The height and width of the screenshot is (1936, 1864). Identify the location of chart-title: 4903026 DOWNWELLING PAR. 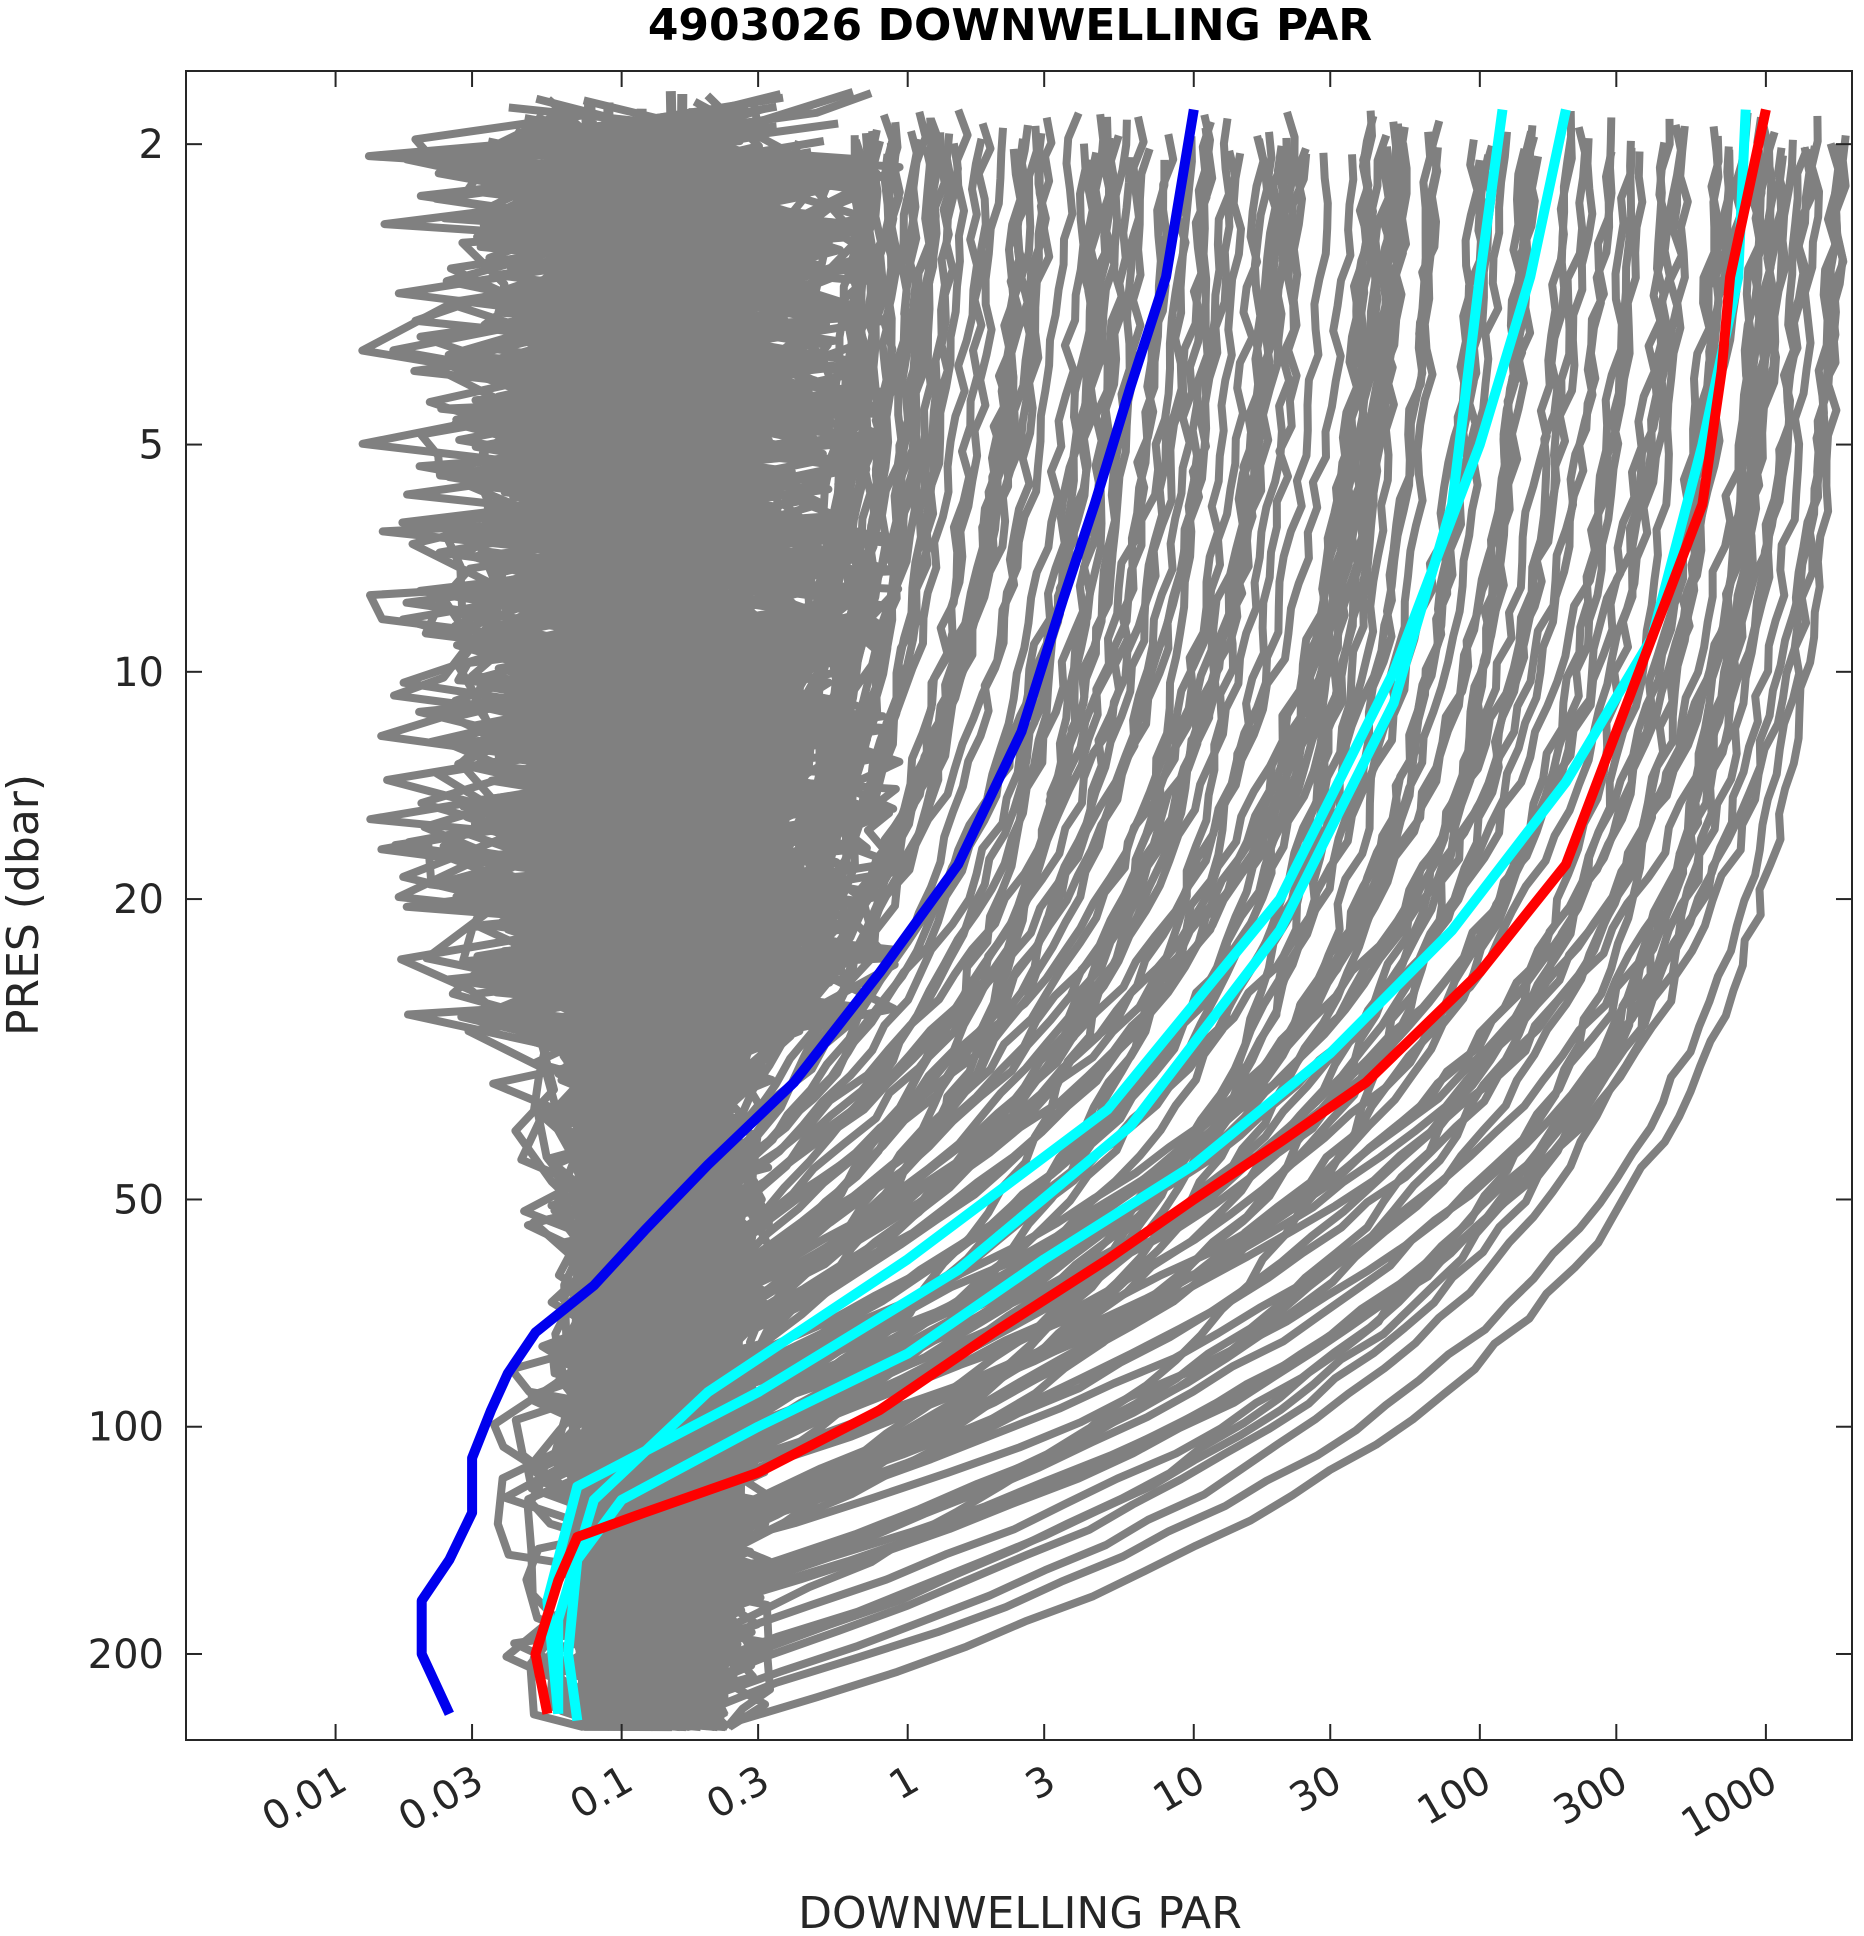
(1010, 25).